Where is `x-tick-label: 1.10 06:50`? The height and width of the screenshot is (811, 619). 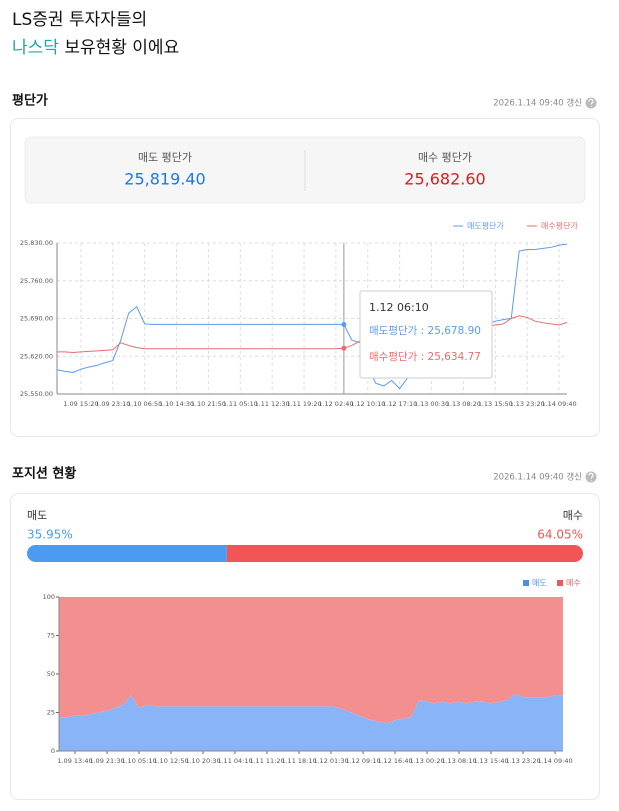
x-tick-label: 1.10 06:50 is located at coordinates (144, 404).